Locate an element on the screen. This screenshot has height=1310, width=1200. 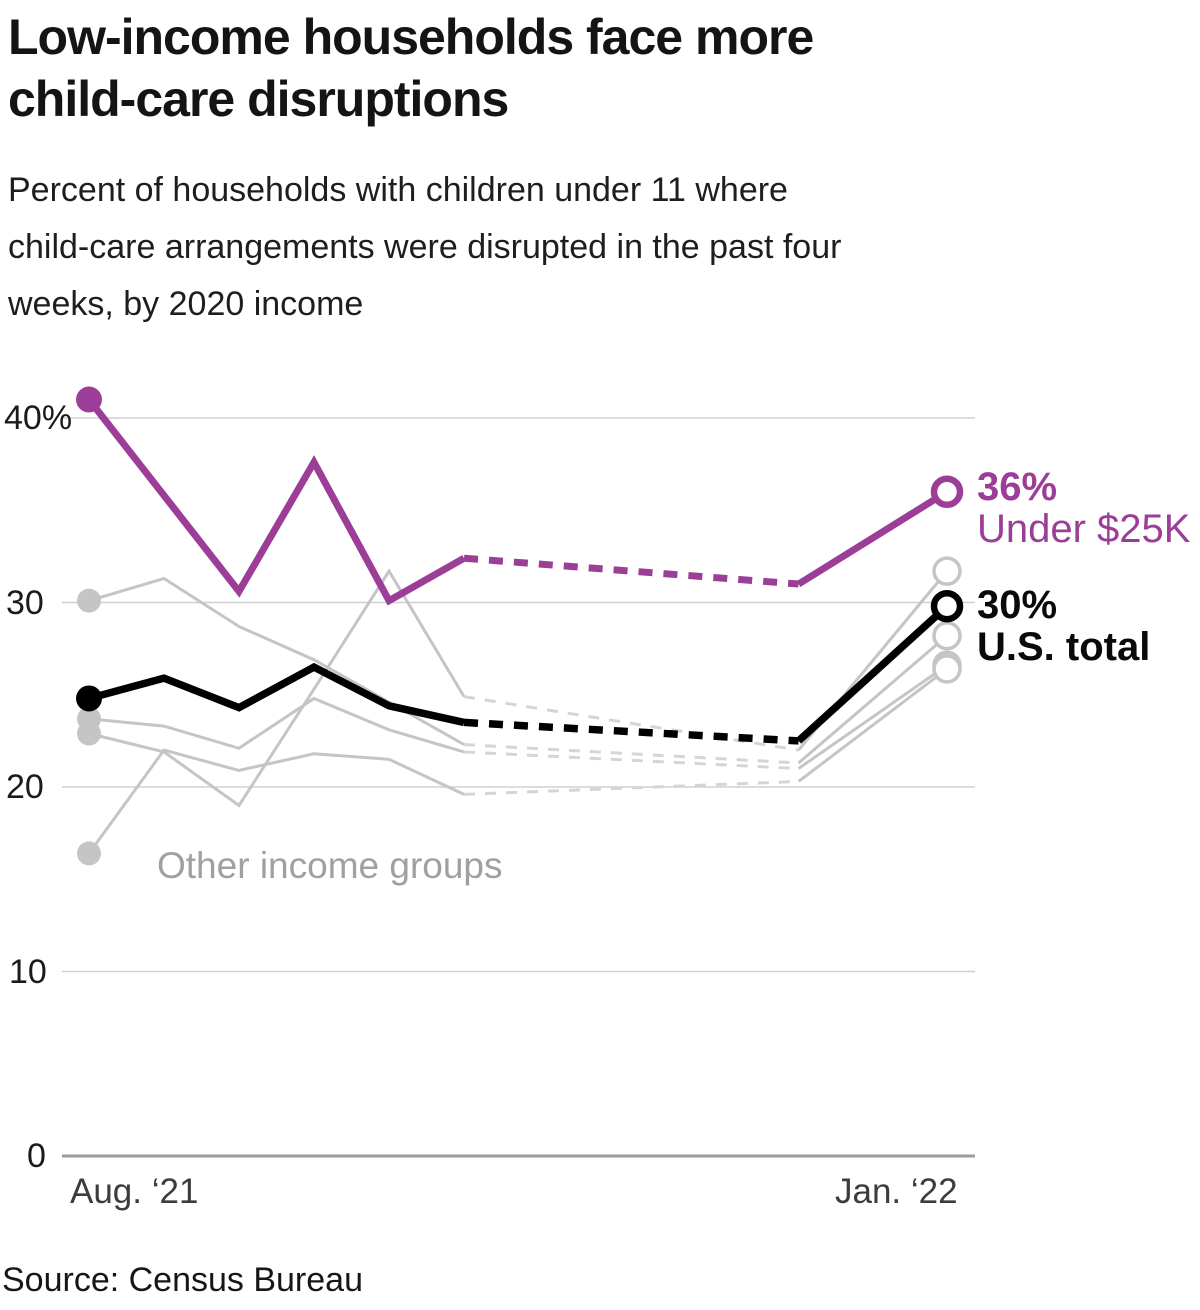
source-note: Source: Census Bureau is located at coordinates (182, 1280).